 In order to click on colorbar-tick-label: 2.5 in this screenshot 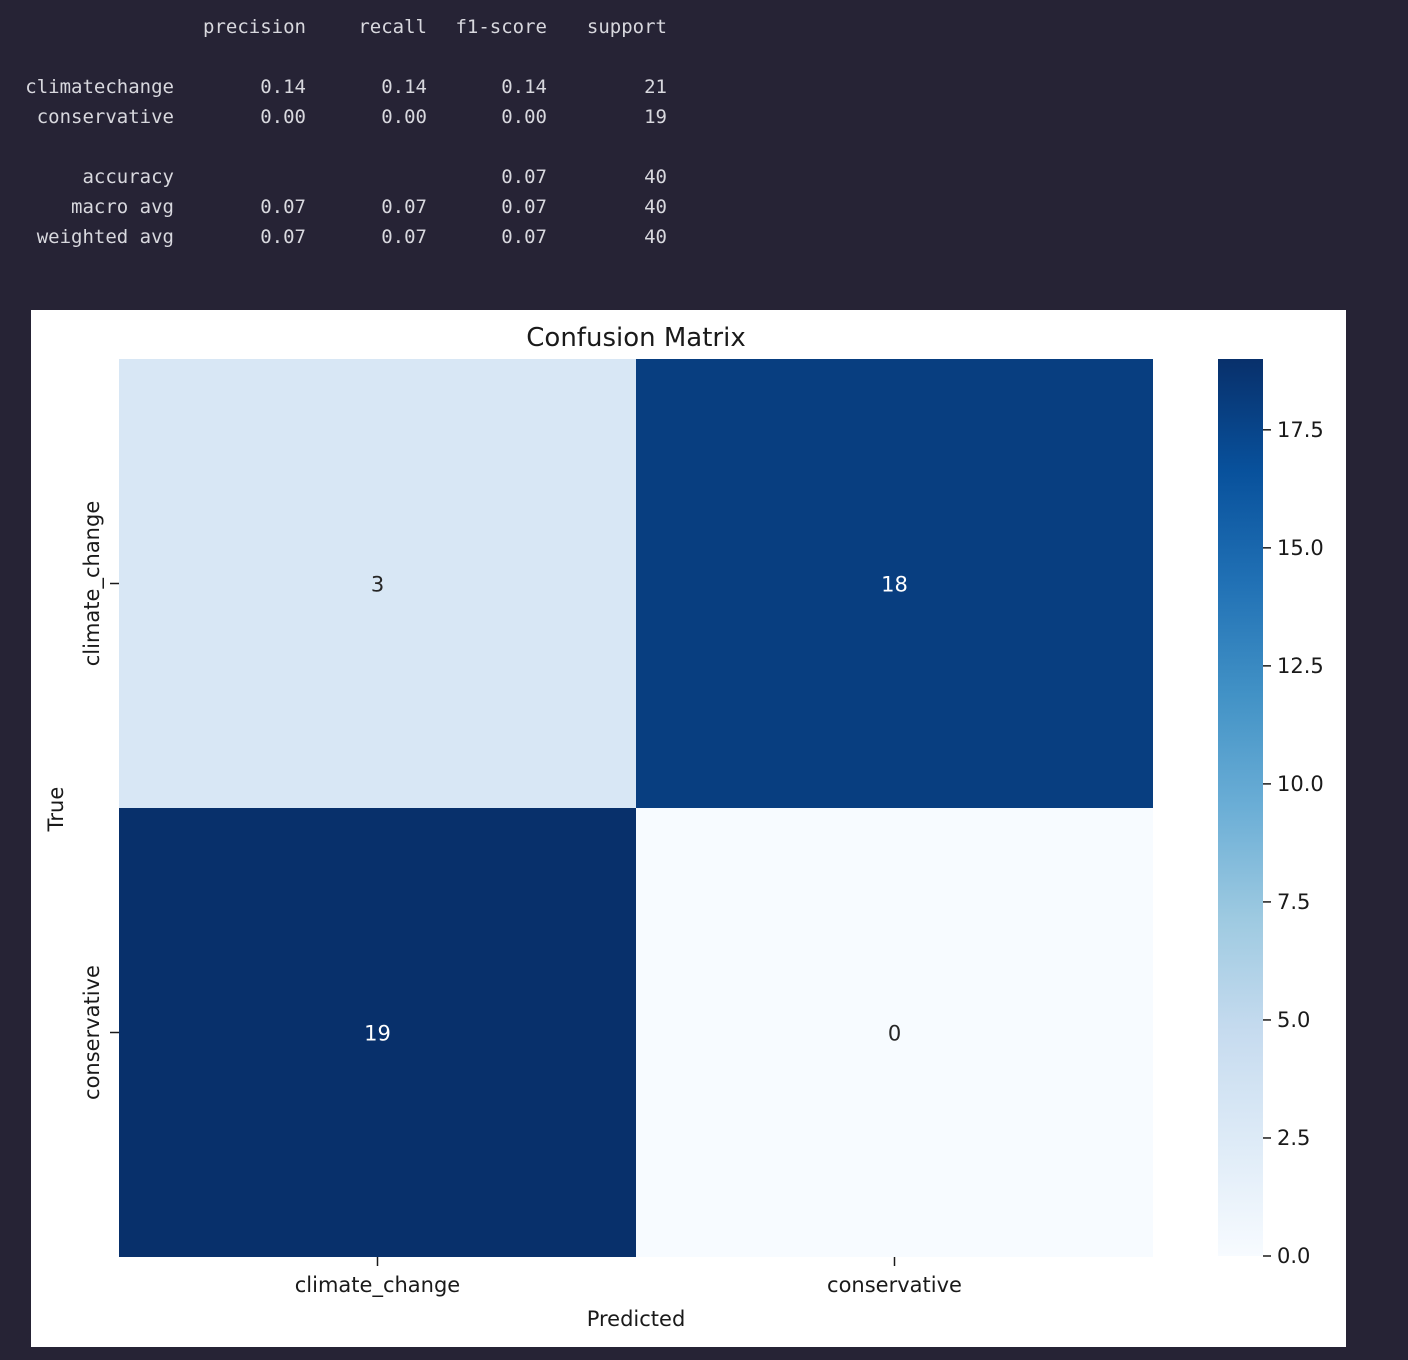, I will do `click(1293, 1138)`.